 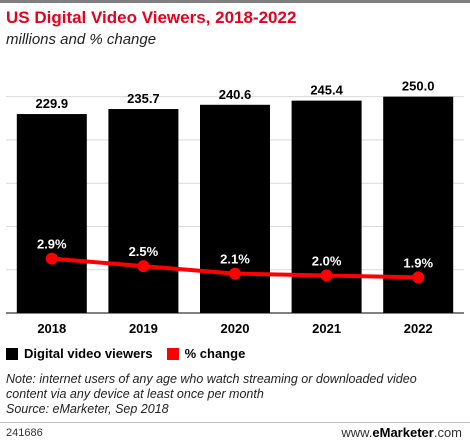 I want to click on footer-rule, so click(x=235, y=422).